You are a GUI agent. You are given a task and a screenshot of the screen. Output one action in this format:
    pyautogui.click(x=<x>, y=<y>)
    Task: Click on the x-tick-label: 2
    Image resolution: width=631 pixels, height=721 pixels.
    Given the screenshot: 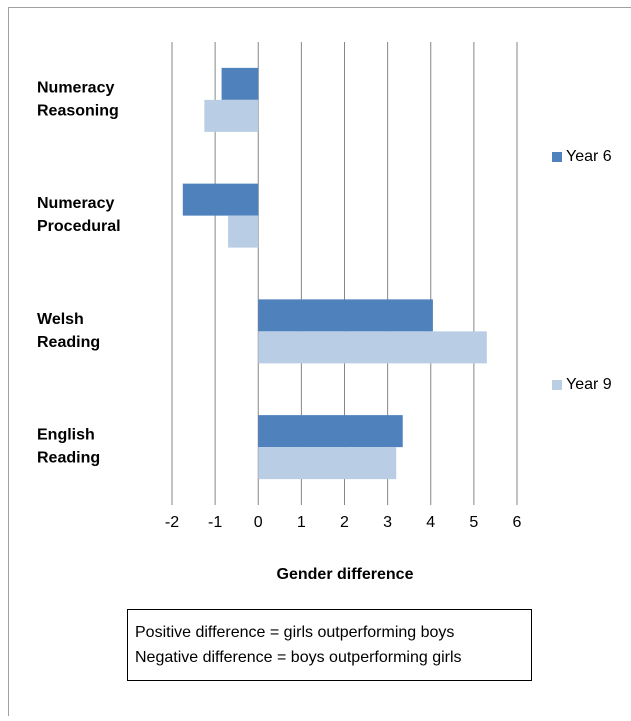 What is the action you would take?
    pyautogui.click(x=344, y=522)
    